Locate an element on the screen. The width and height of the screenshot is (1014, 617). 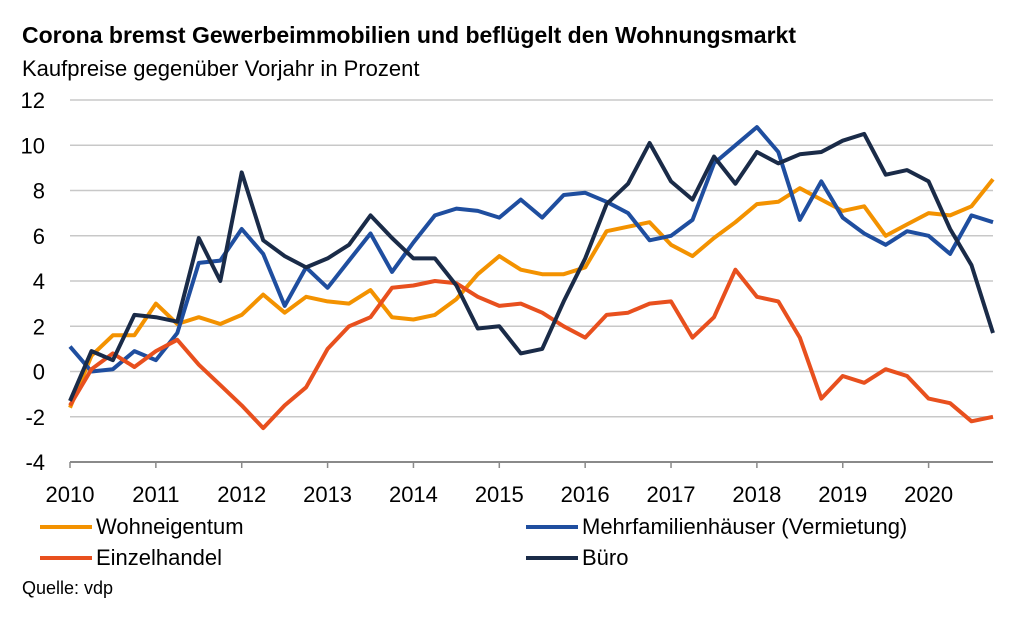
legend-item-einzelhandel: Einzelhandel is located at coordinates (131, 558).